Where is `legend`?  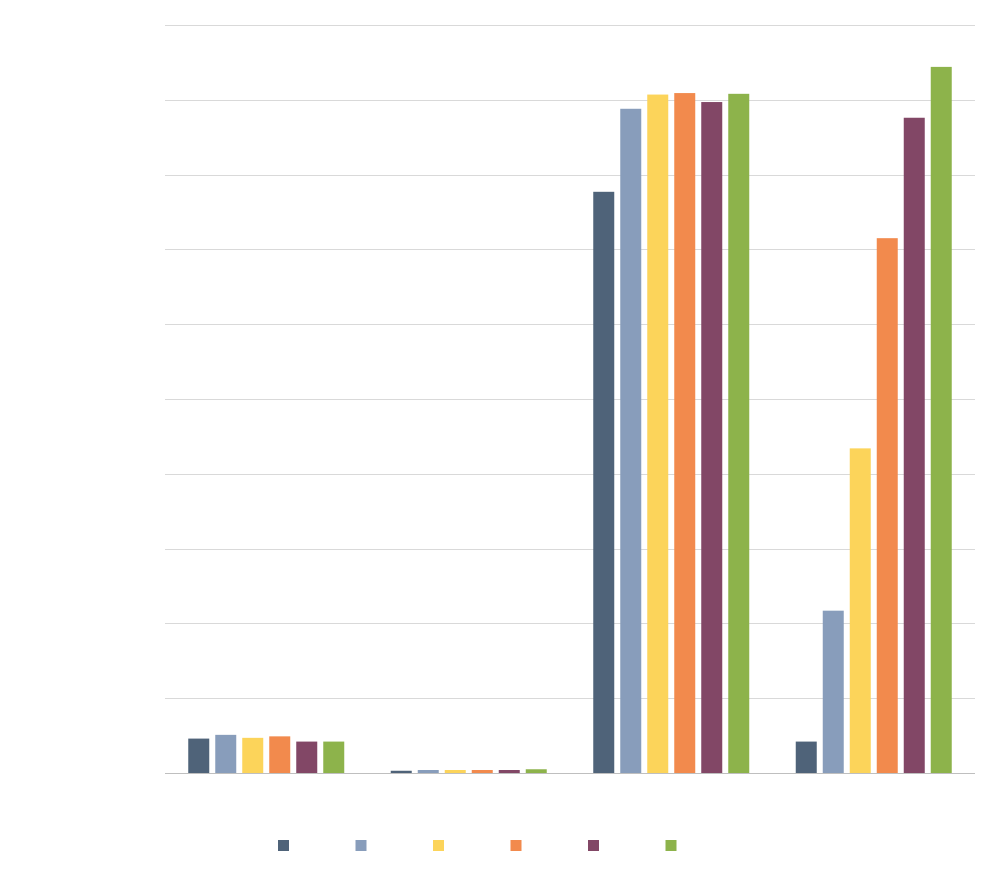
legend is located at coordinates (477, 845).